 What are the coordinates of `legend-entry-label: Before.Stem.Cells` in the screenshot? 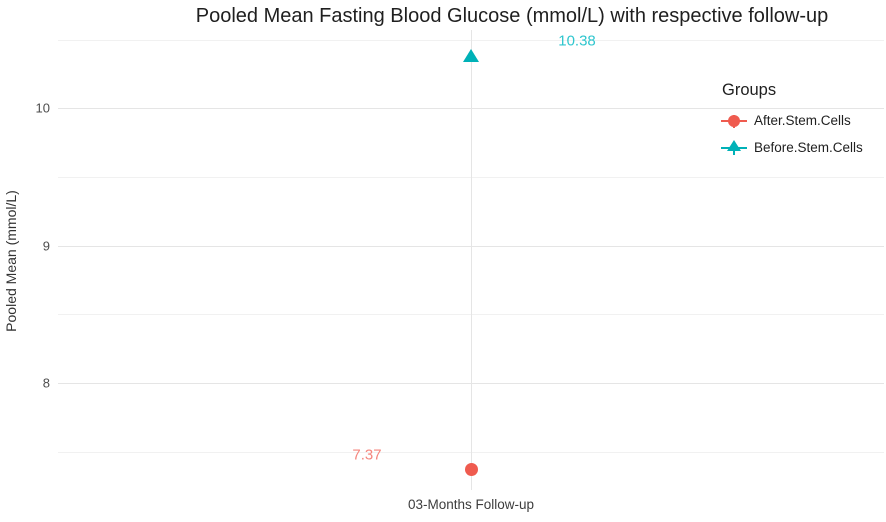 It's located at (808, 147).